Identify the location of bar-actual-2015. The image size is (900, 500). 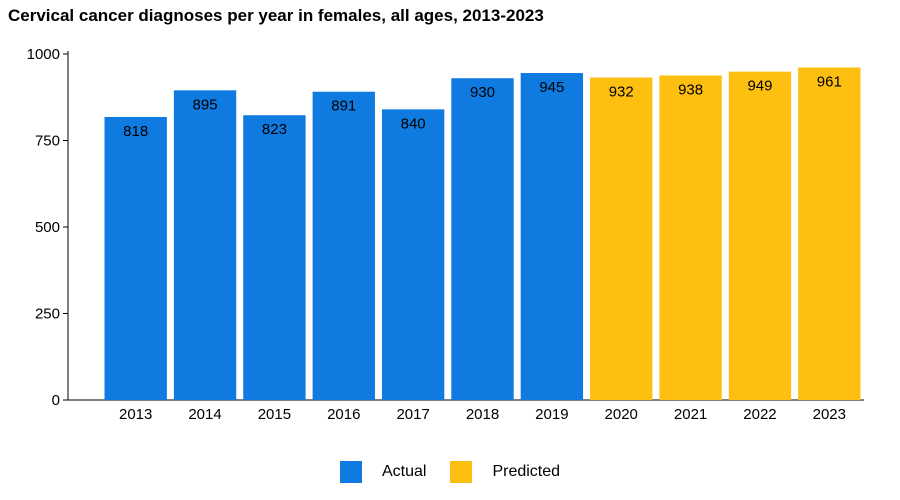
(274, 257).